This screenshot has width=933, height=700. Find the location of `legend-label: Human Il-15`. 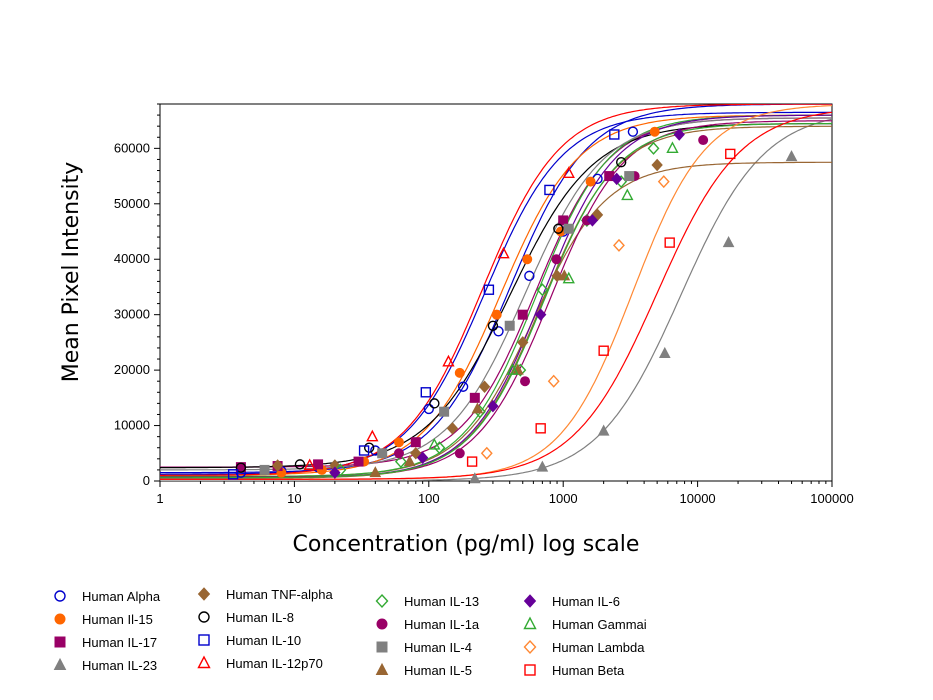

legend-label: Human Il-15 is located at coordinates (117, 619).